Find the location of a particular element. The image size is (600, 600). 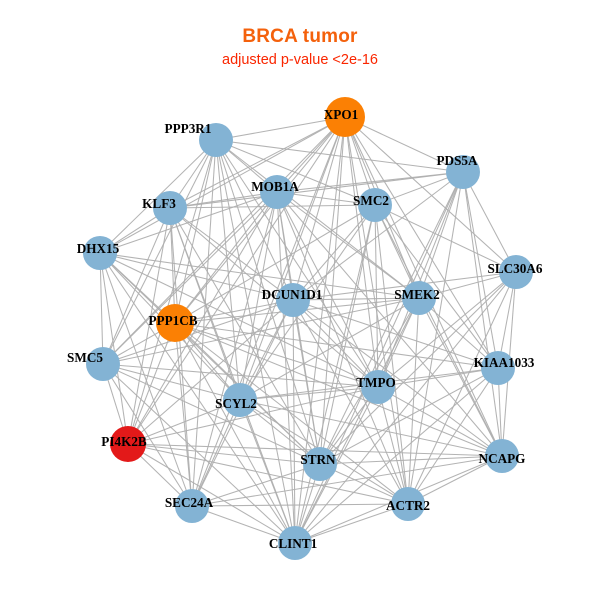

graph-node-kiaa1033 is located at coordinates (498, 368).